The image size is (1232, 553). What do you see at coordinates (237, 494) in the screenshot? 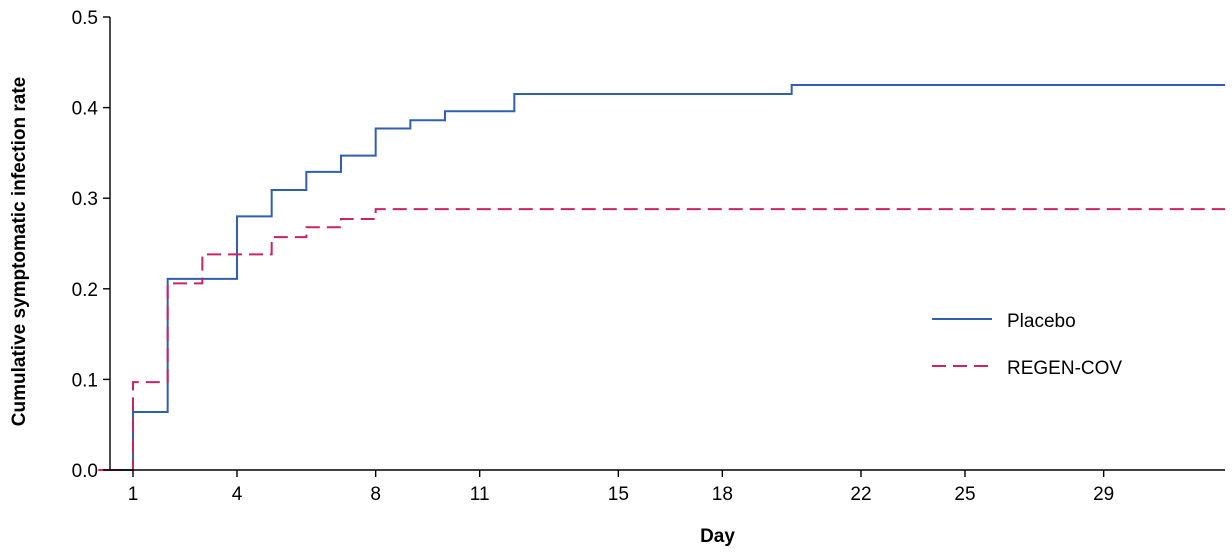
I see `x-tick-label: 4` at bounding box center [237, 494].